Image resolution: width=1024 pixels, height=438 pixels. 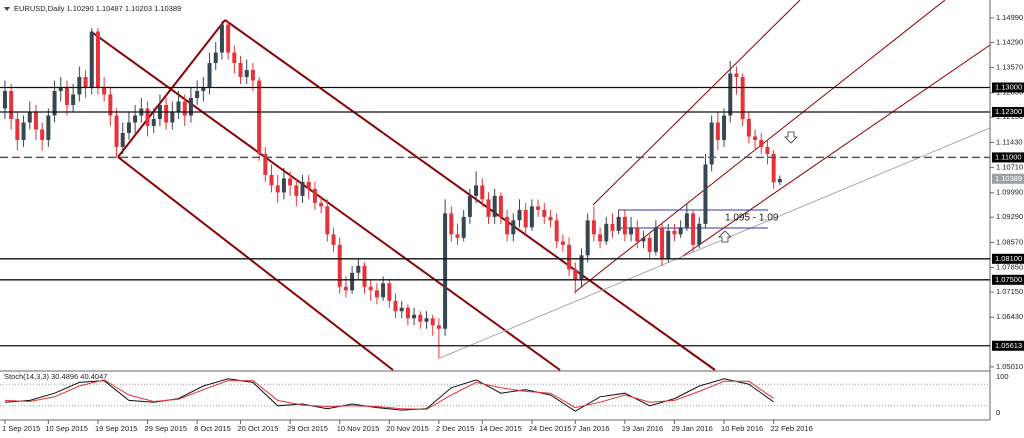 I want to click on x-tick-label: 10 Sep 2015, so click(x=66, y=428).